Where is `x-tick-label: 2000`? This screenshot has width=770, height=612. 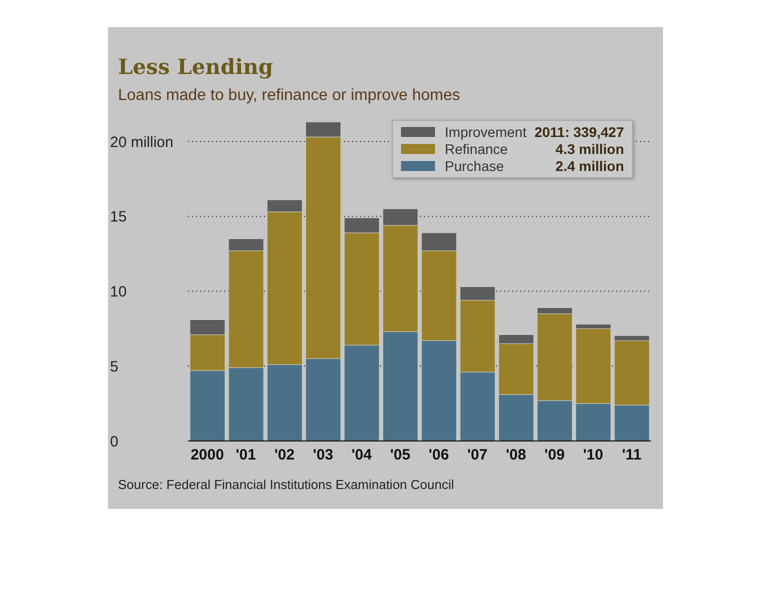 x-tick-label: 2000 is located at coordinates (207, 455).